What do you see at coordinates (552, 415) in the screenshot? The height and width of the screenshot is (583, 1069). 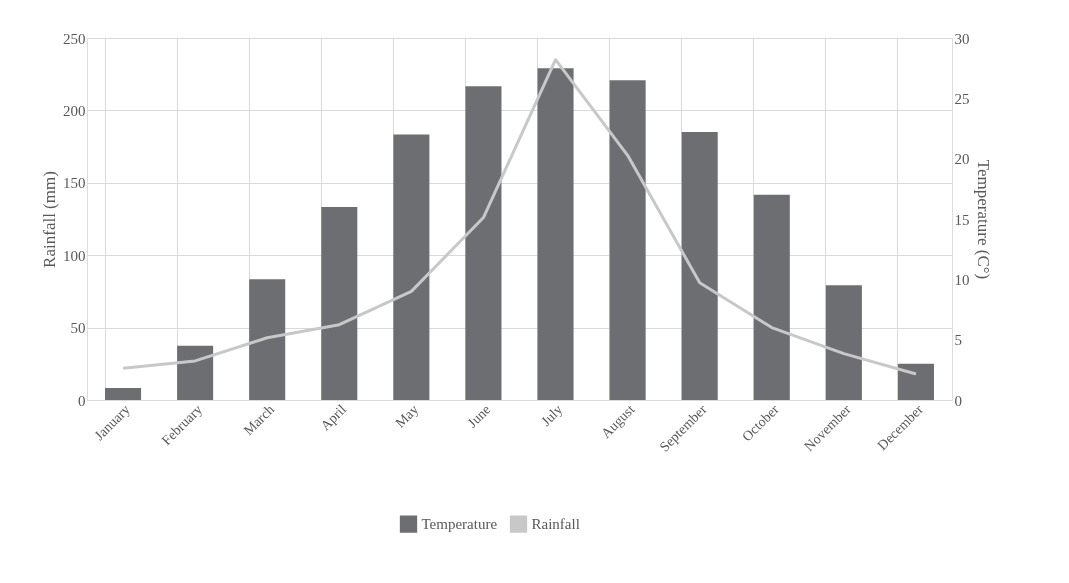 I see `x-tick-label: July` at bounding box center [552, 415].